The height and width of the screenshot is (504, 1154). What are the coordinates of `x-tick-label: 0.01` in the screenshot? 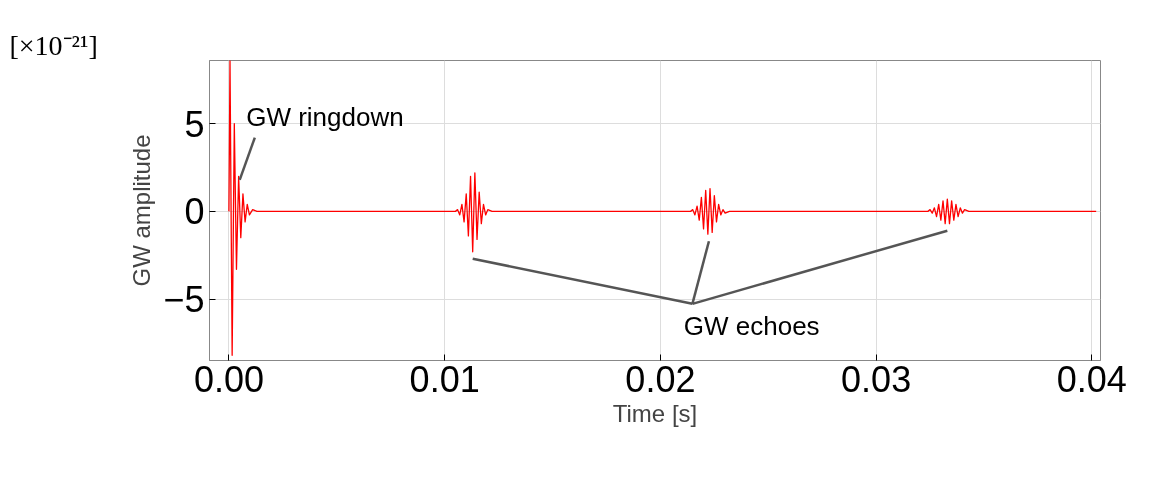 It's located at (444, 379).